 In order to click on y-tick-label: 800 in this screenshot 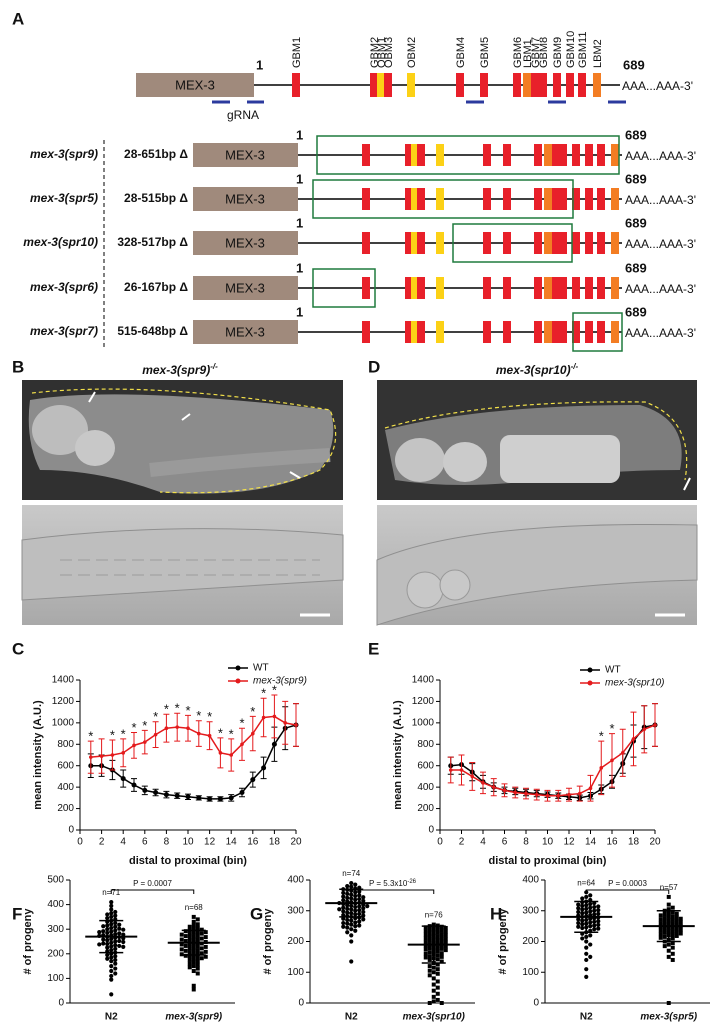, I will do `click(425, 744)`.